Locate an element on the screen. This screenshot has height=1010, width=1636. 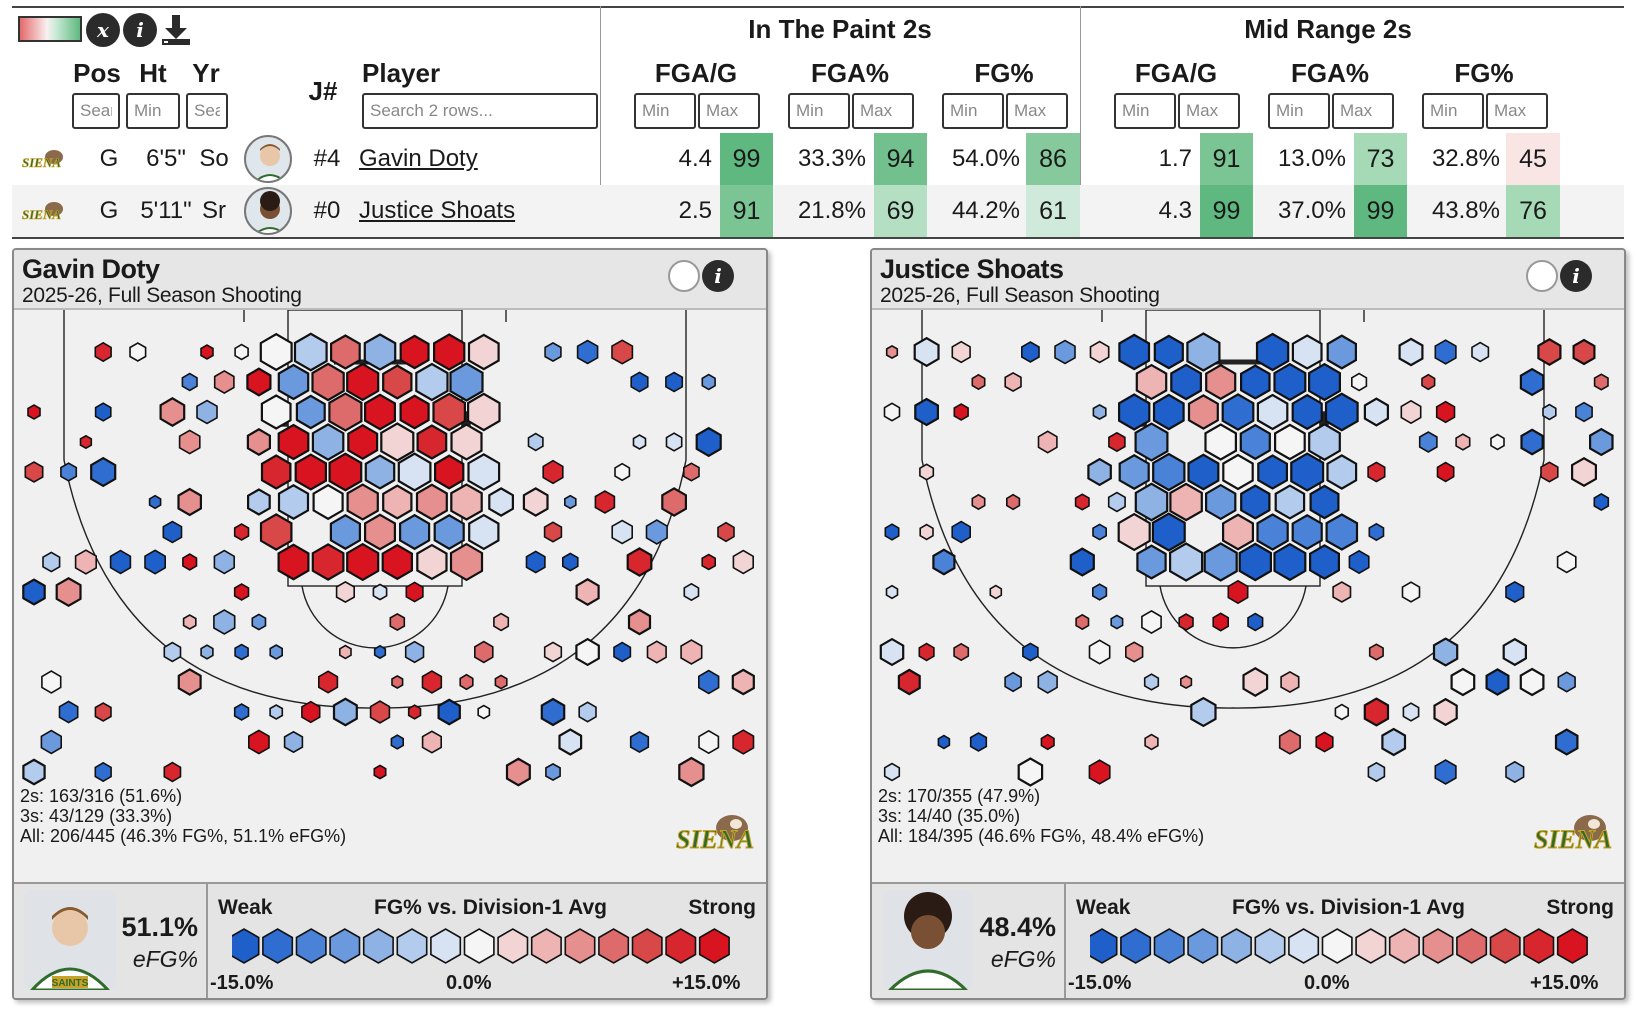
mid-fga-g-min-input is located at coordinates (1145, 111).